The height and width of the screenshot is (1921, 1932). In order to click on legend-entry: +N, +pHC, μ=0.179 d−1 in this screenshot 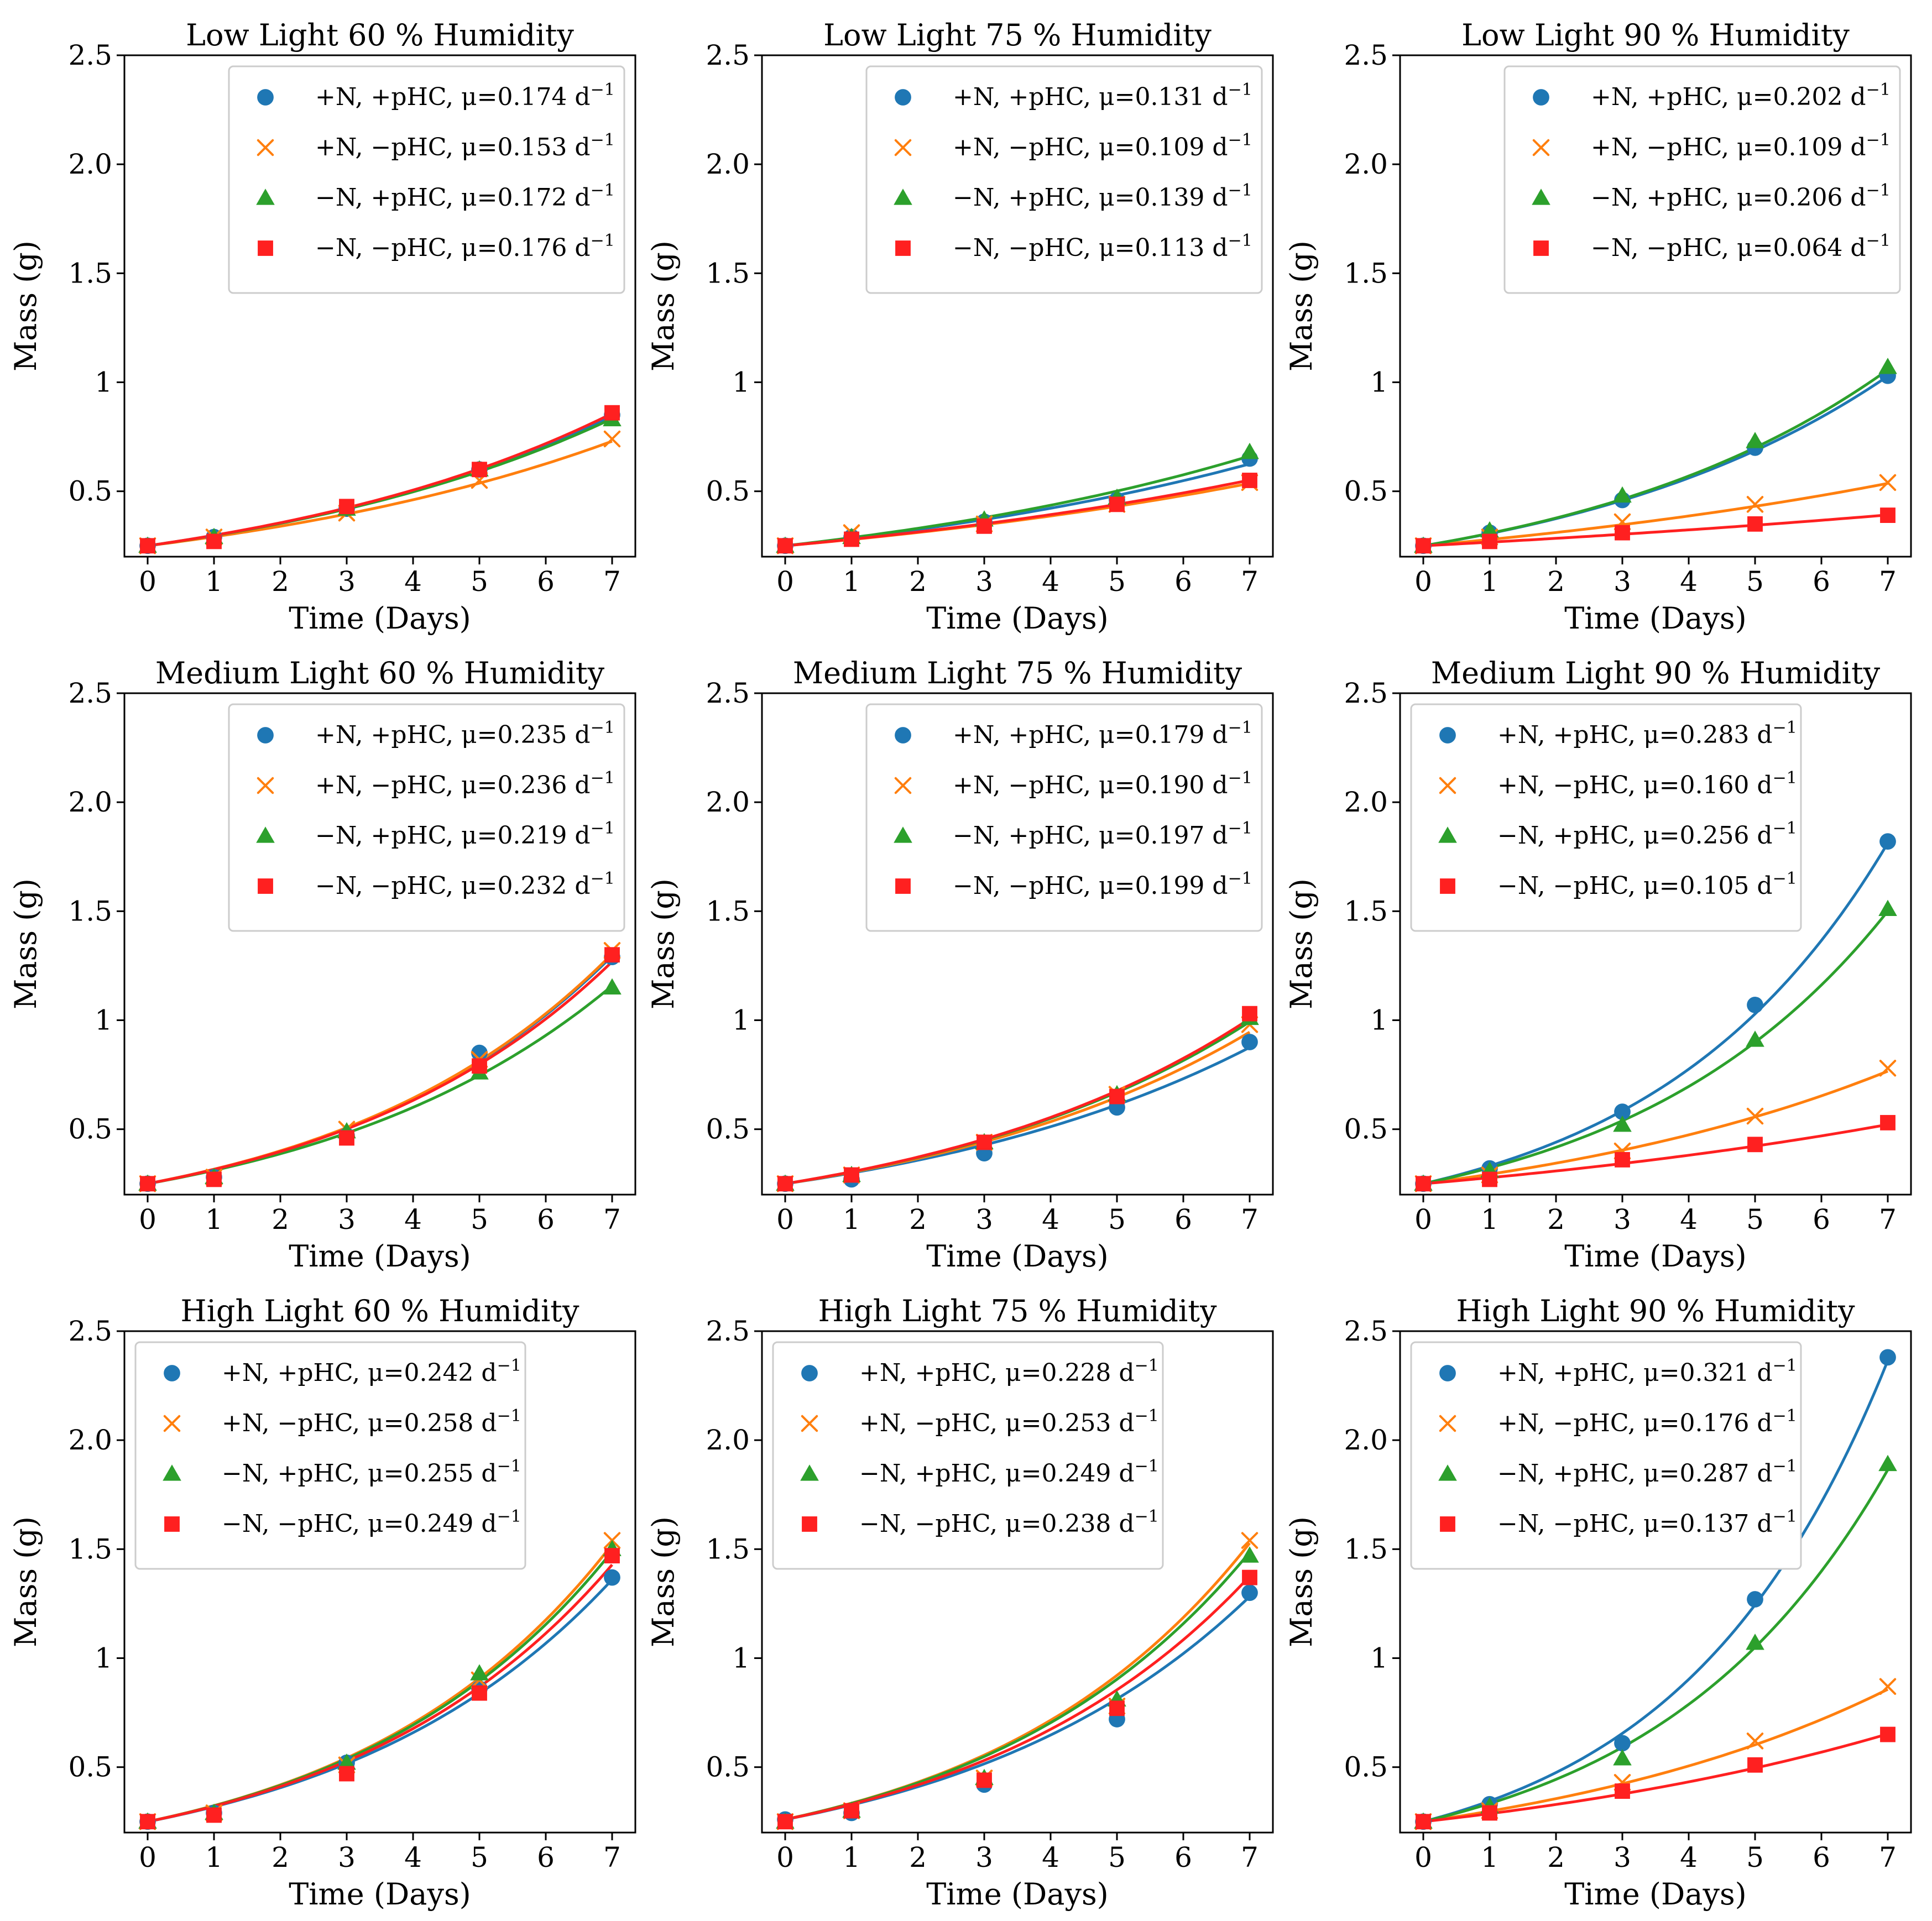, I will do `click(1102, 733)`.